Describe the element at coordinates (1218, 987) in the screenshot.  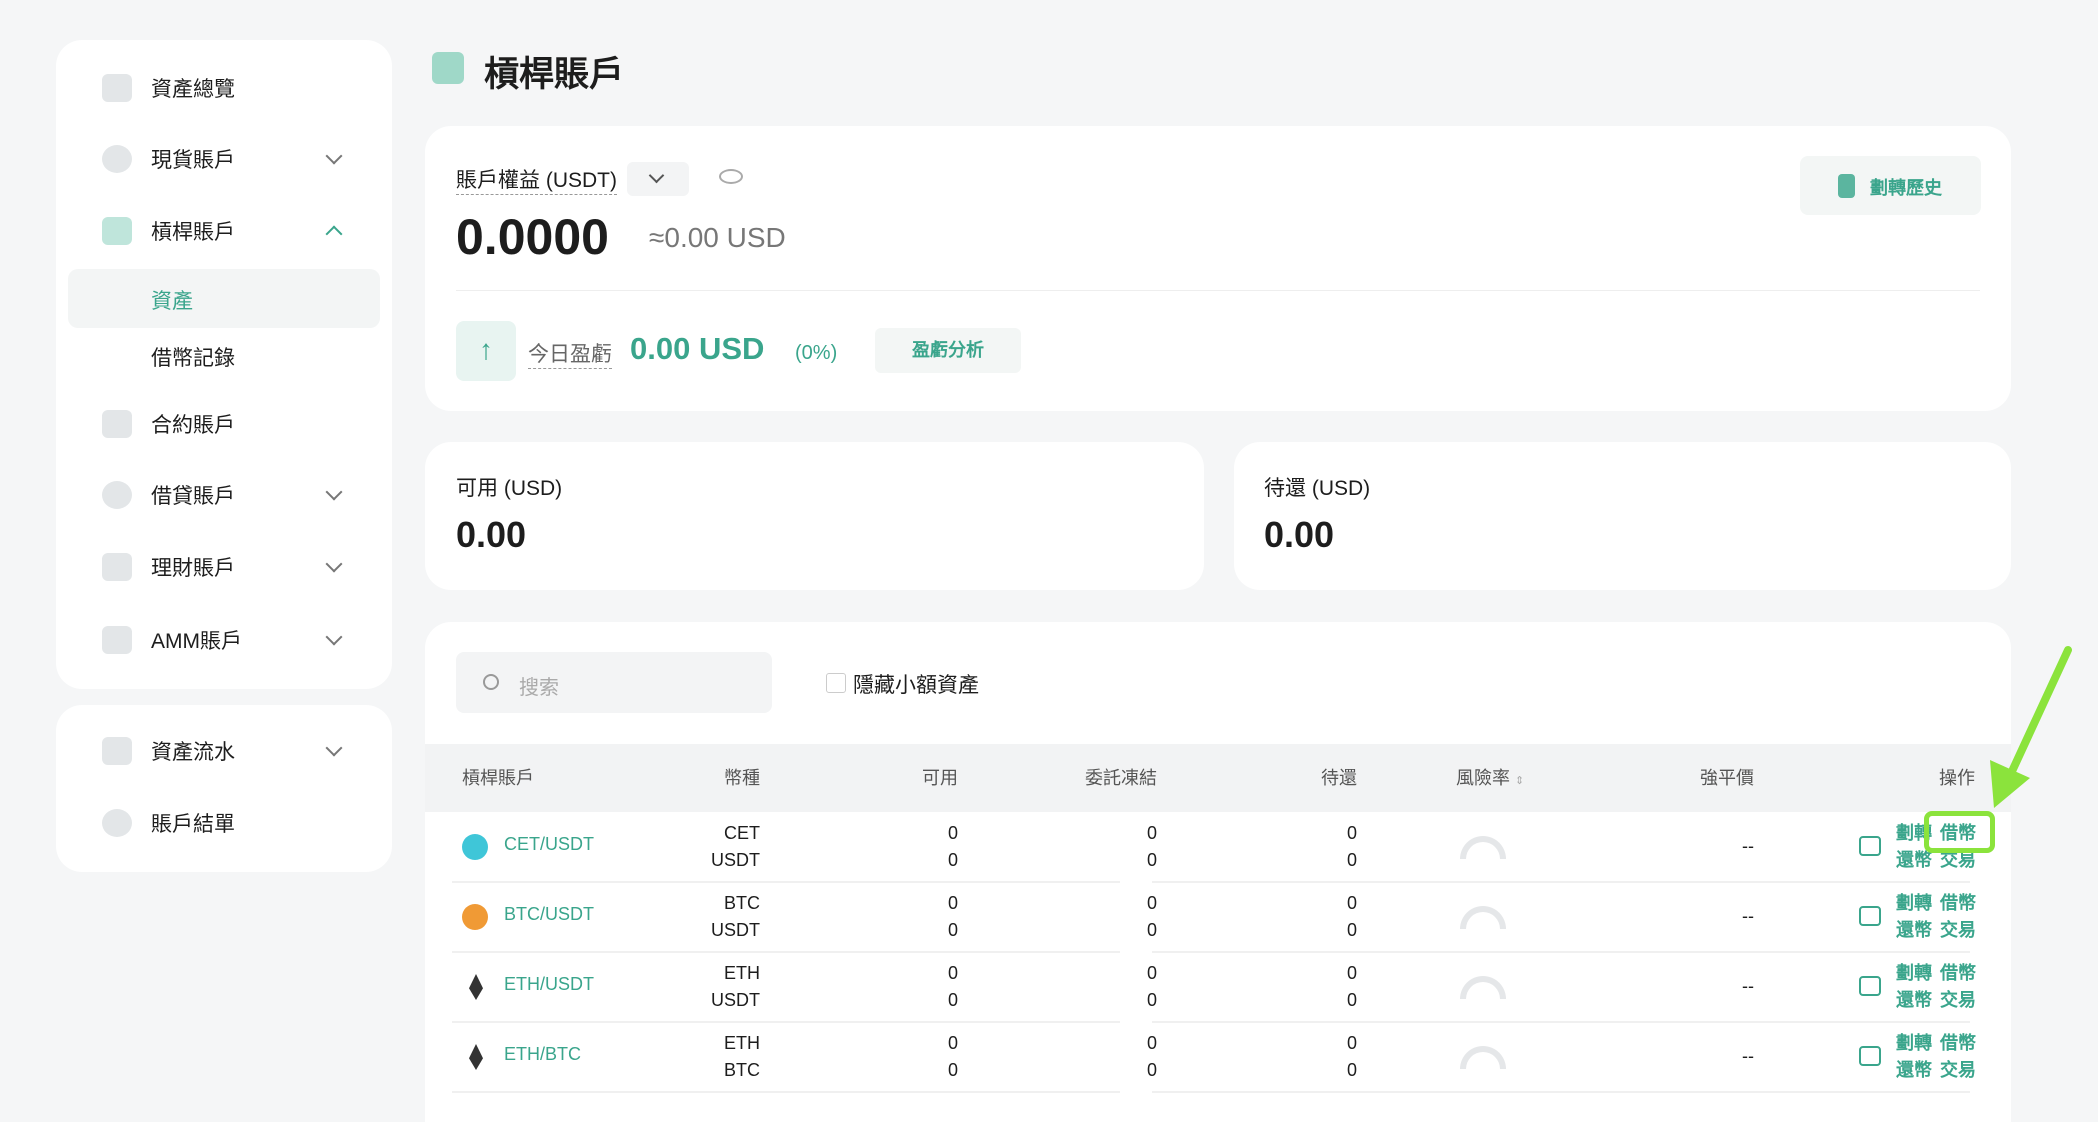
I see `table-row: ETH/USDT ETH USDT 0 0 0 0 0 0 -- 劃轉 借幣 還幣 交易` at that location.